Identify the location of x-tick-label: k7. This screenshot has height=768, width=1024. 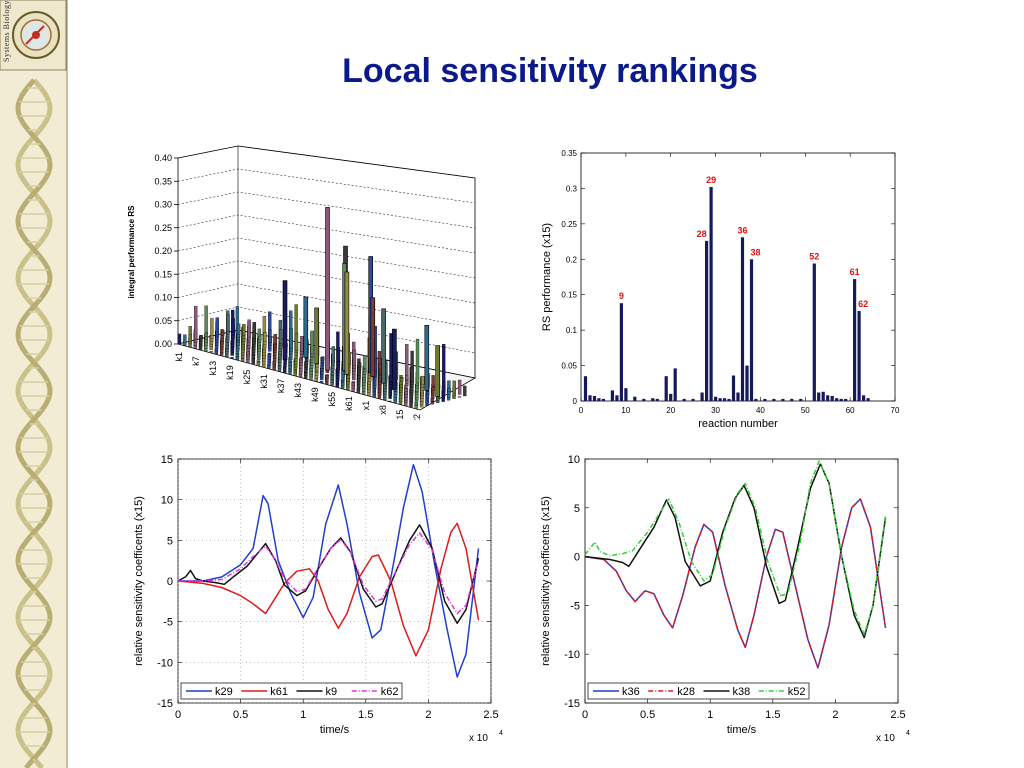
(196, 361).